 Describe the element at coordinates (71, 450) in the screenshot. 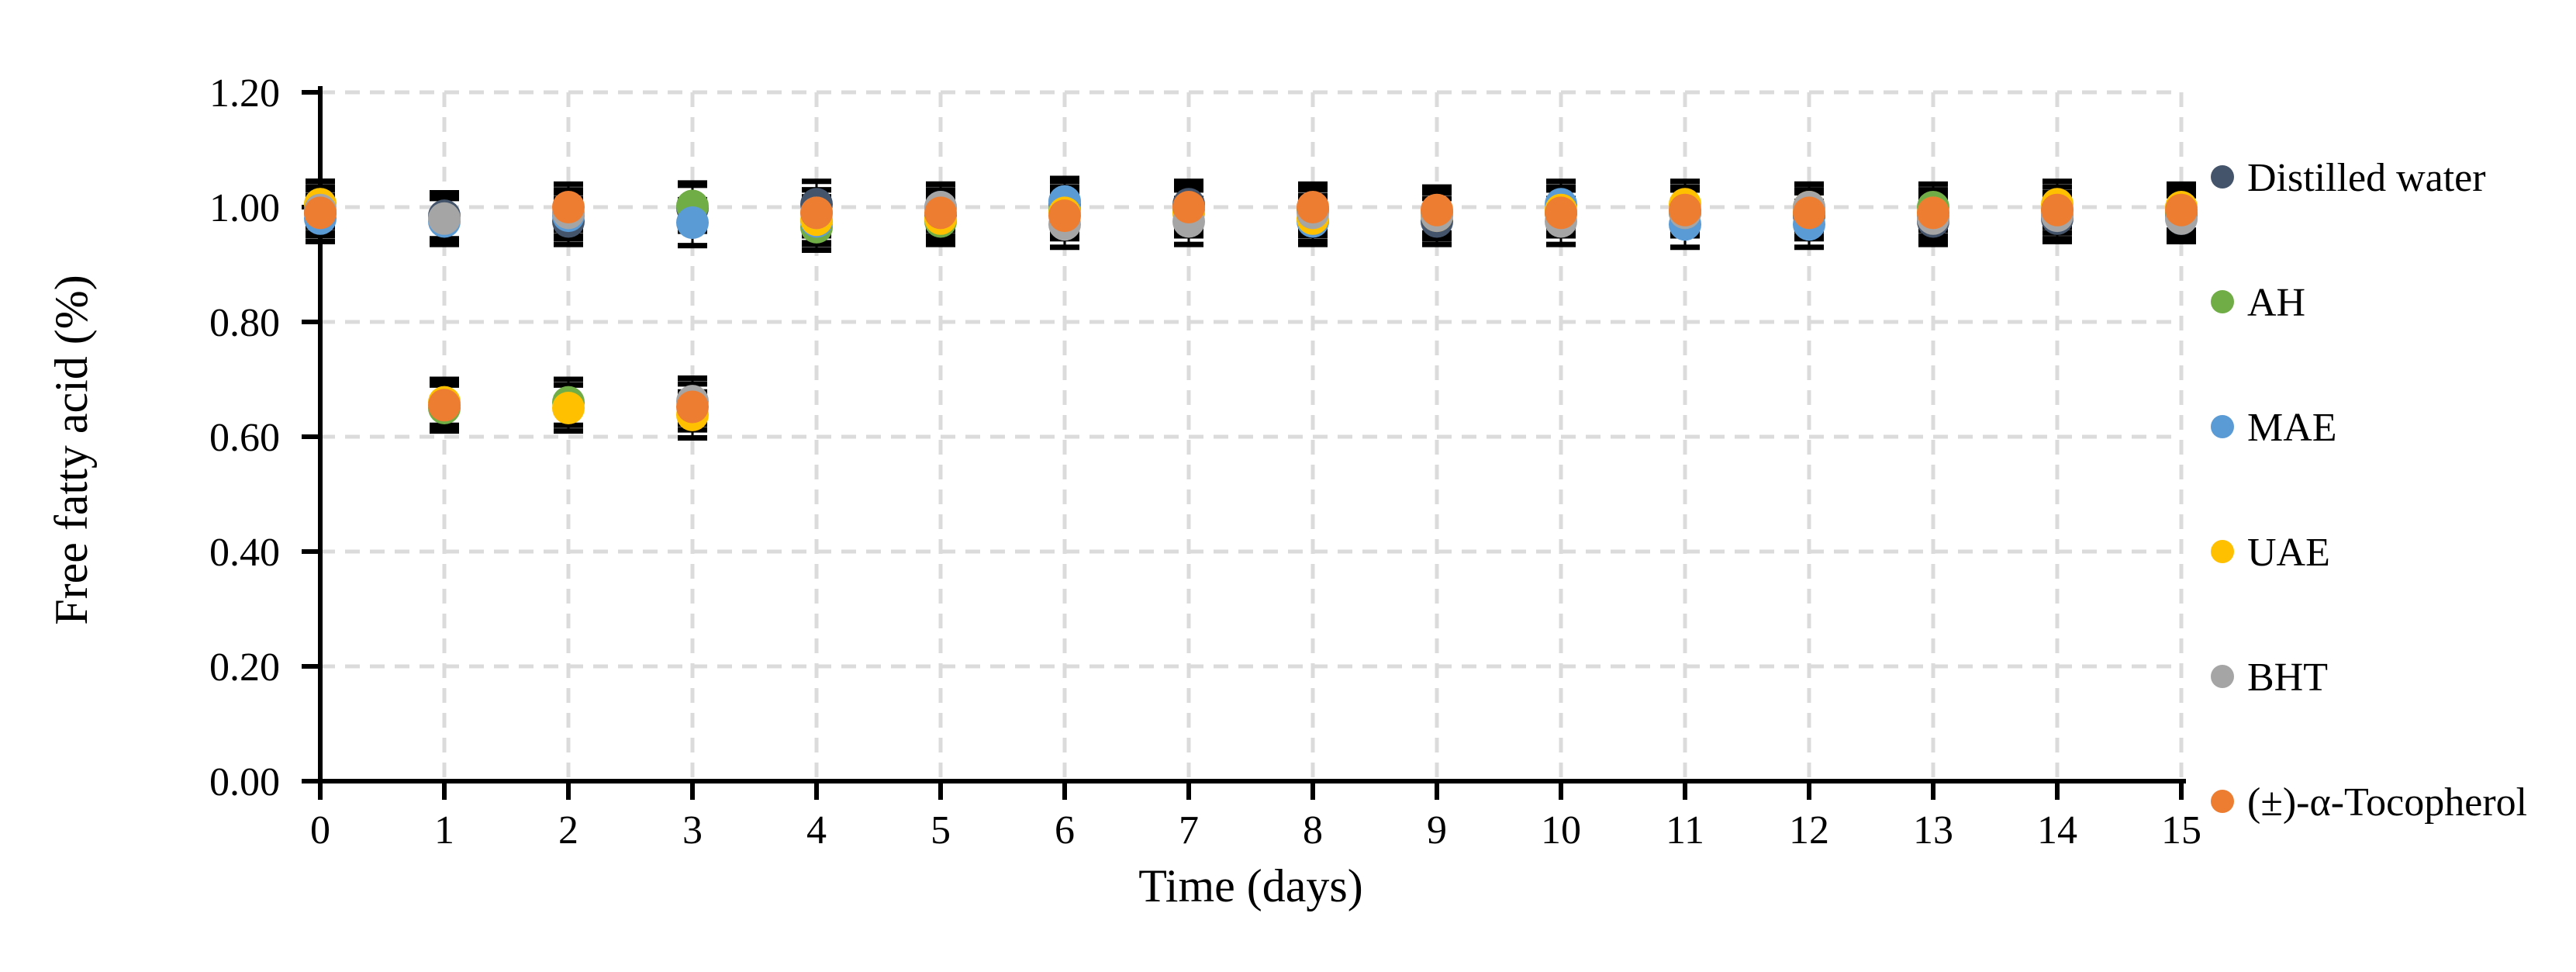

I see `y-axis-title: Free fatty acid (%)` at that location.